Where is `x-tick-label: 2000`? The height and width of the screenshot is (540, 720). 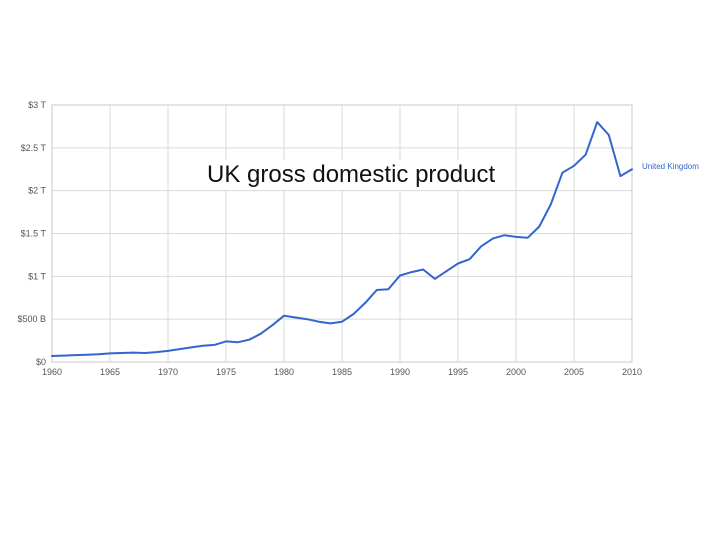
x-tick-label: 2000 is located at coordinates (516, 372).